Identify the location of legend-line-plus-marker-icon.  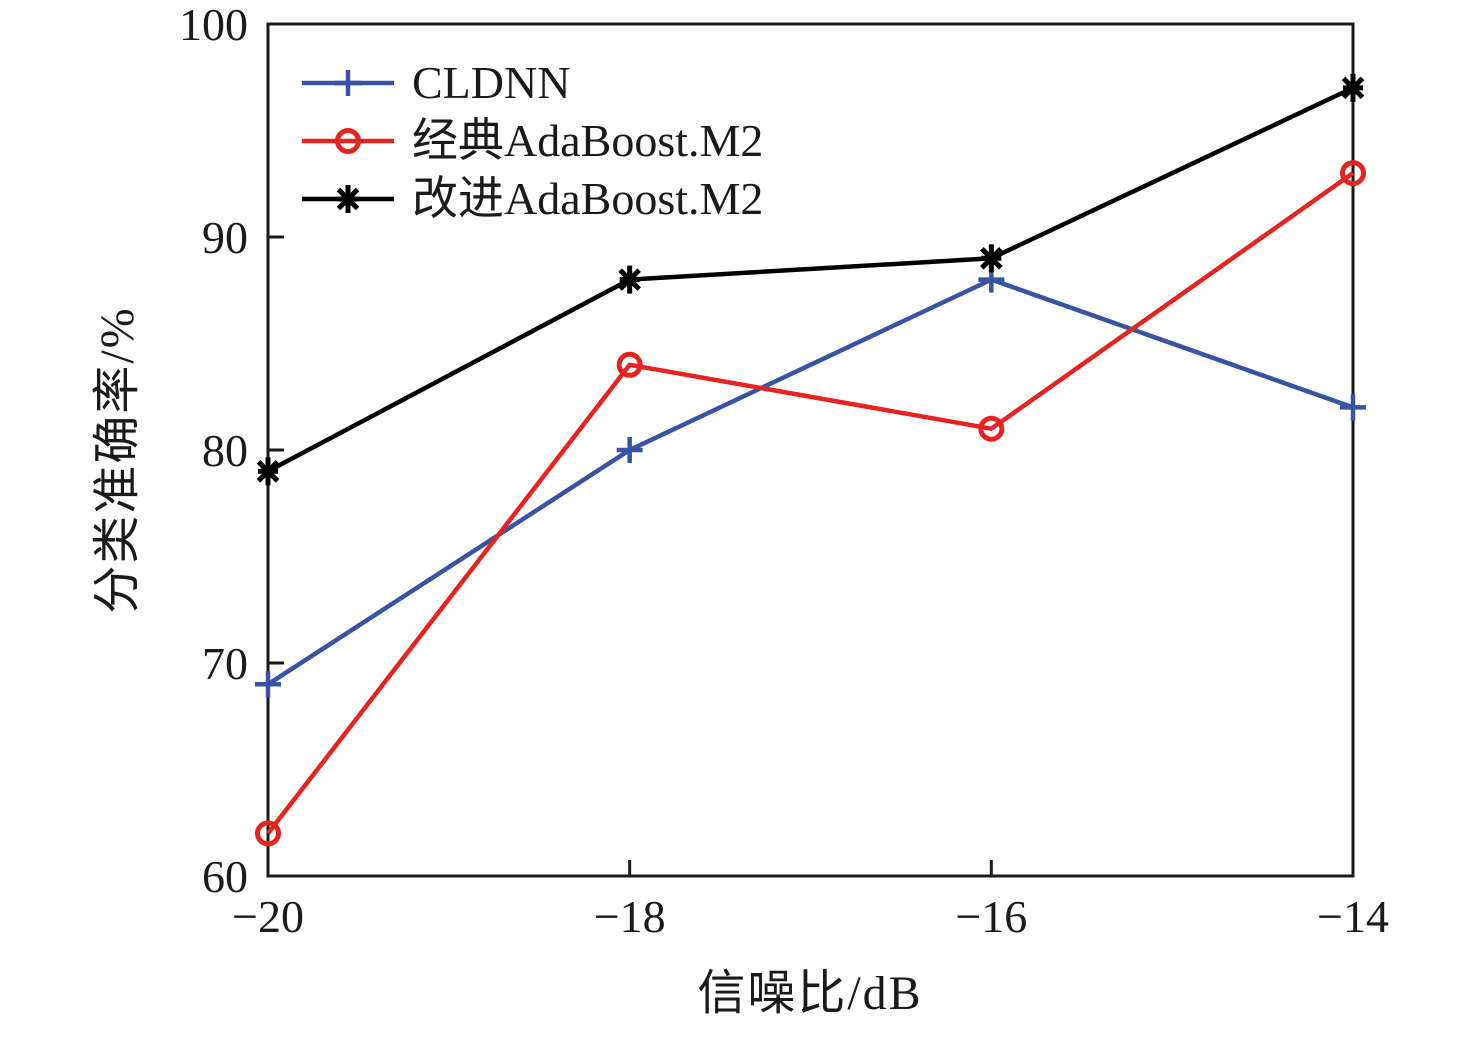
(348, 83).